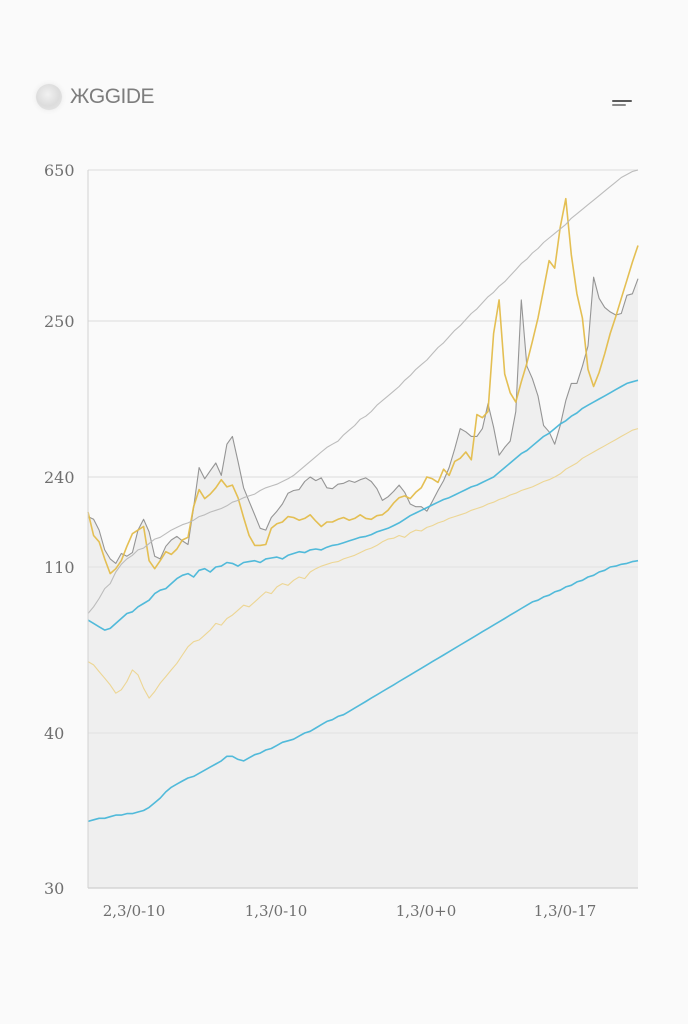  Describe the element at coordinates (112, 96) in the screenshot. I see `brand-name: ЖGGIDE` at that location.